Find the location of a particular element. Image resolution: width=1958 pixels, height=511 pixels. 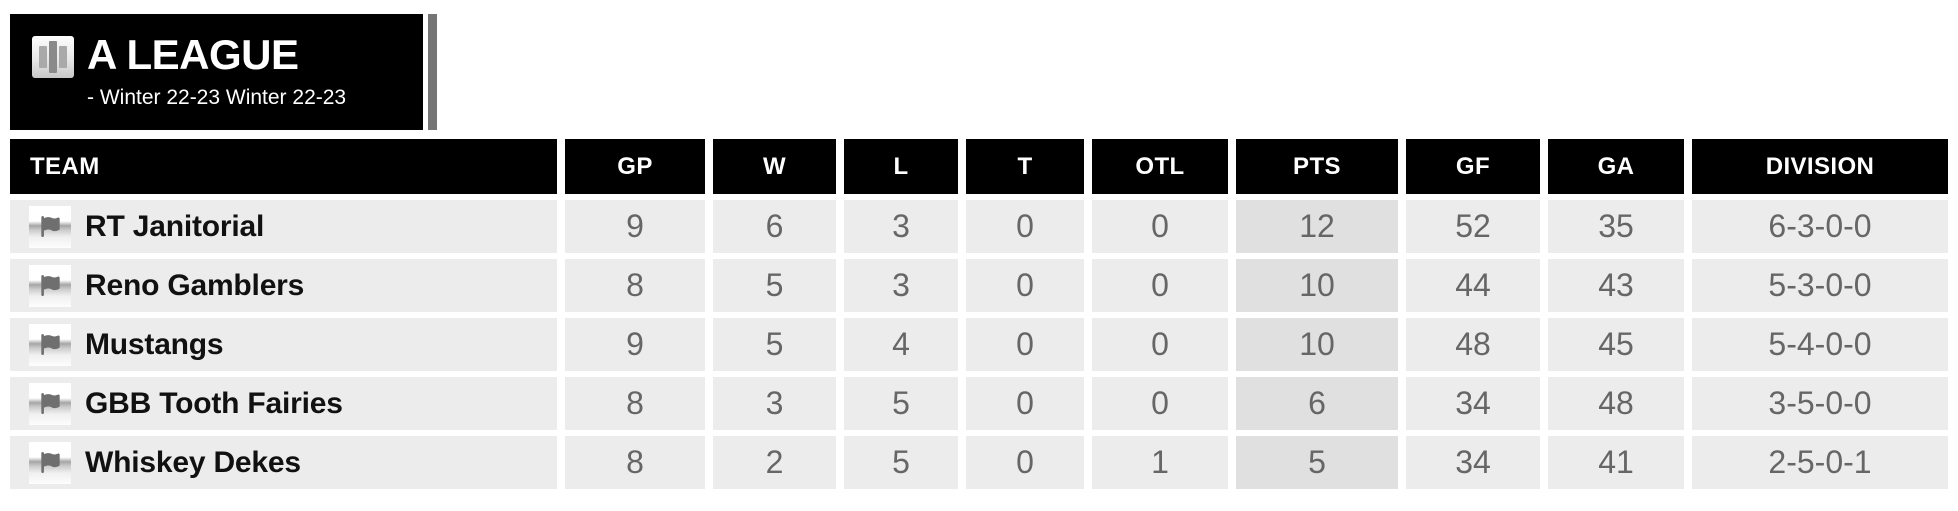

league-subtitle: - Winter 22-23 Winter 22-23 is located at coordinates (217, 97).